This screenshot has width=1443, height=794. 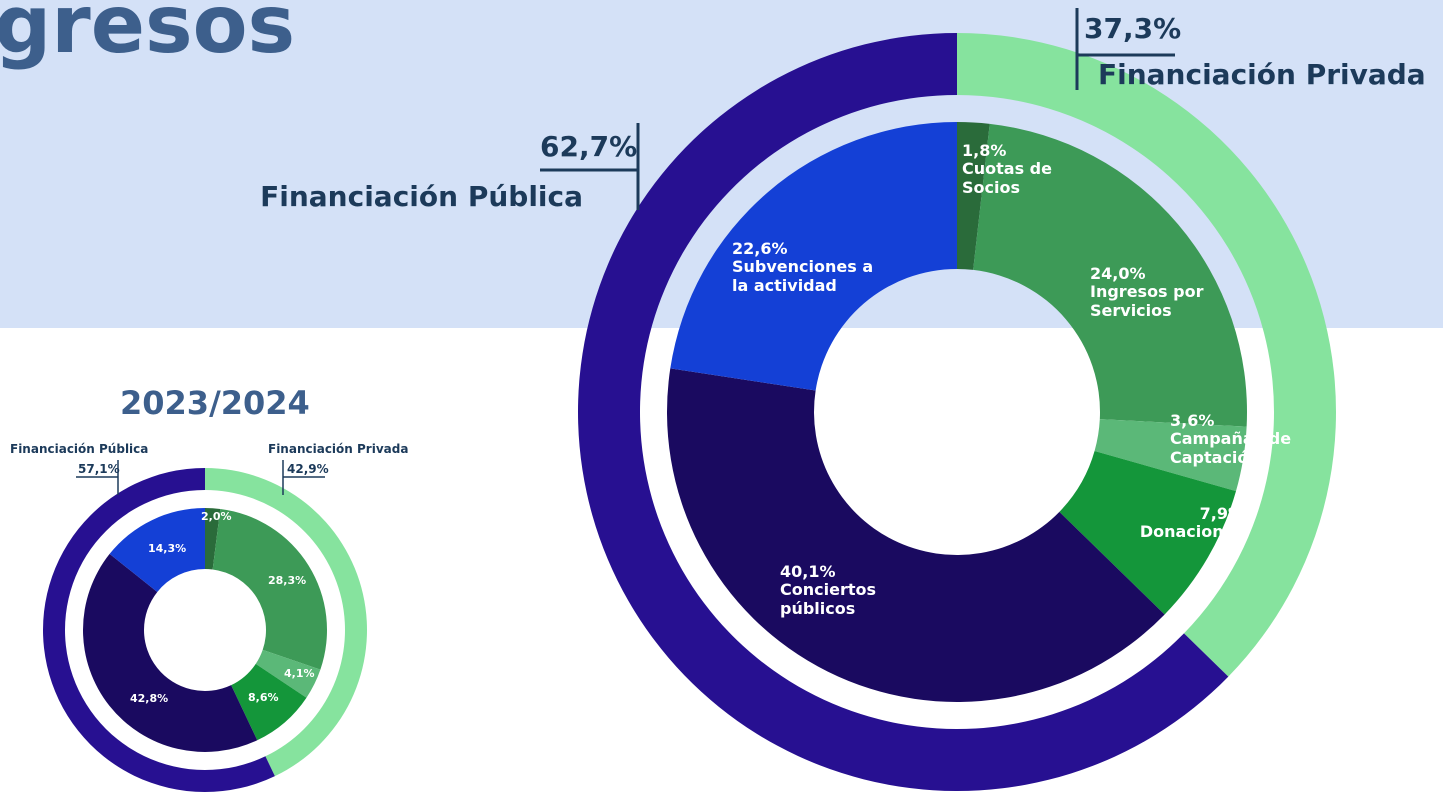 I want to click on segment-name: Subvenciones a la actividad, so click(x=803, y=276).